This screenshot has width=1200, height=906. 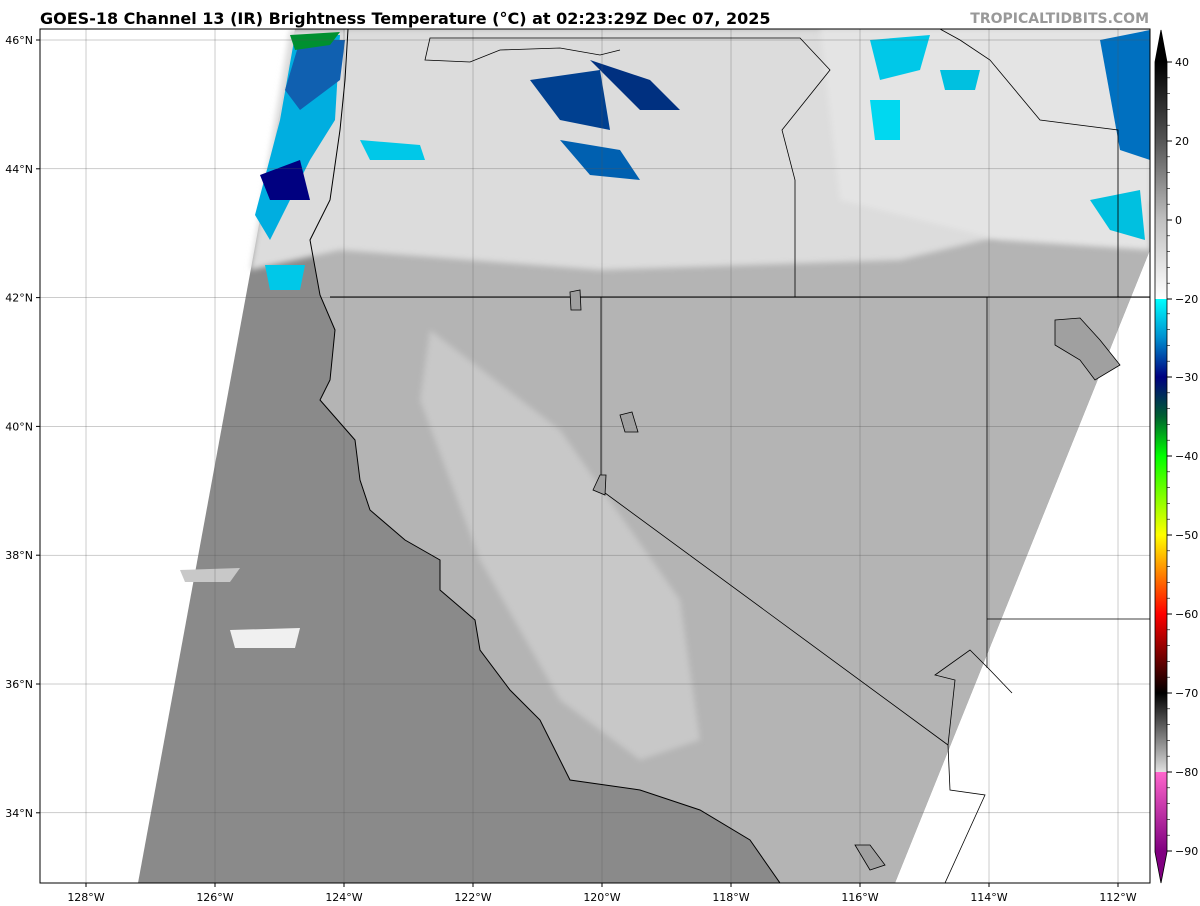 What do you see at coordinates (1186, 614) in the screenshot?
I see `colorbar-label: −60` at bounding box center [1186, 614].